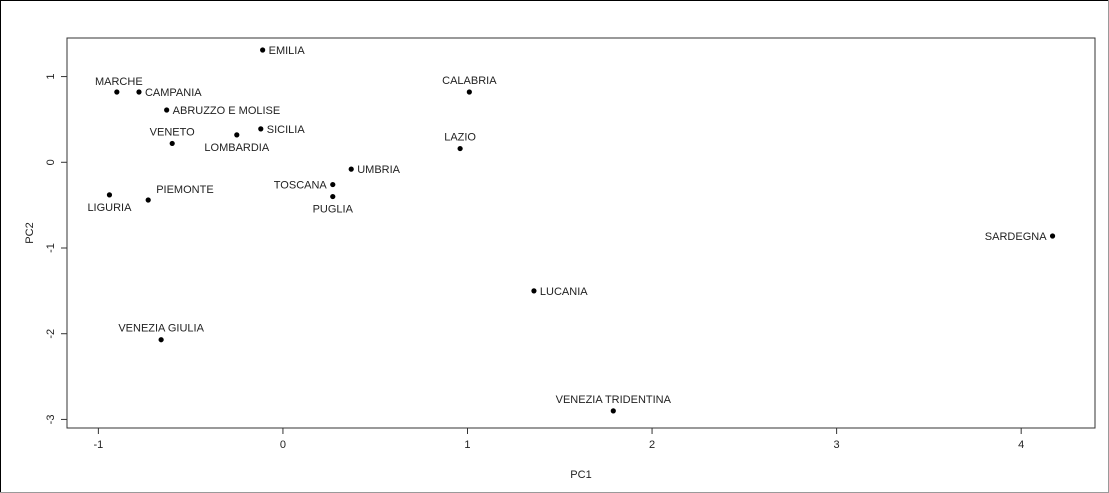 The height and width of the screenshot is (493, 1109). I want to click on point-label: SICILIA, so click(286, 130).